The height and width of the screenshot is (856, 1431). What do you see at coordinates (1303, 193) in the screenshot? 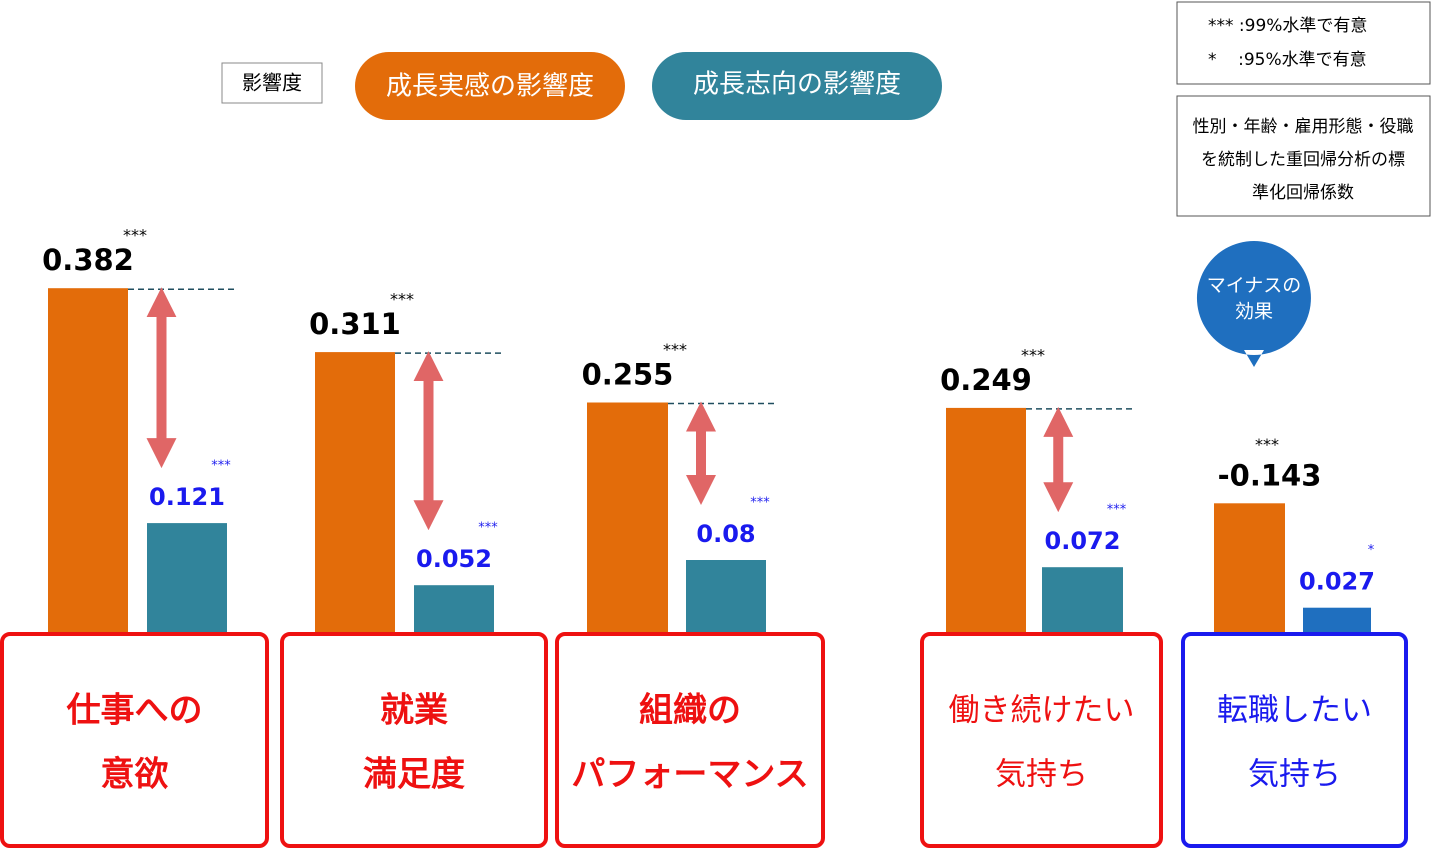
I see `method-note: 準化回帰係数` at bounding box center [1303, 193].